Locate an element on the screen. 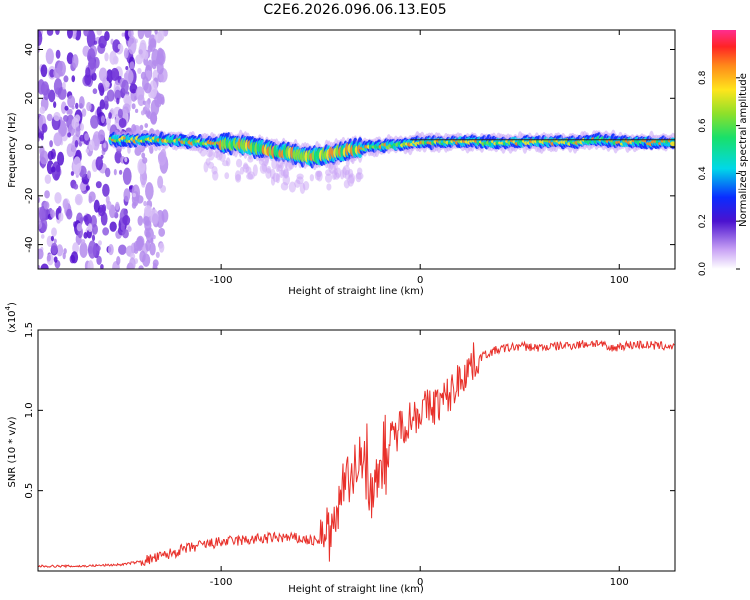 The image size is (750, 600). snr-x-tick-label: -100 is located at coordinates (221, 582).